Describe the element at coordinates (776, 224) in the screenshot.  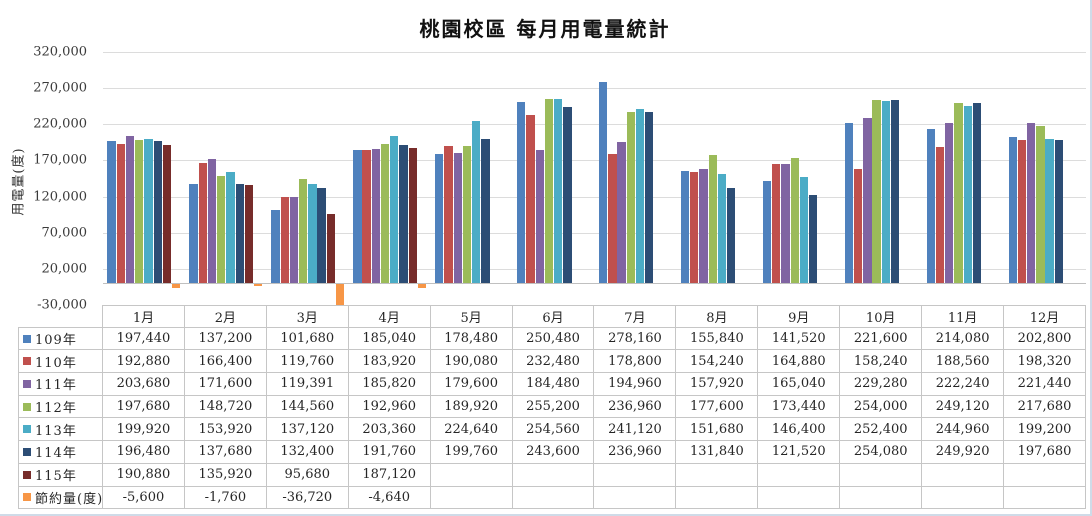
I see `bar-110年-9月` at that location.